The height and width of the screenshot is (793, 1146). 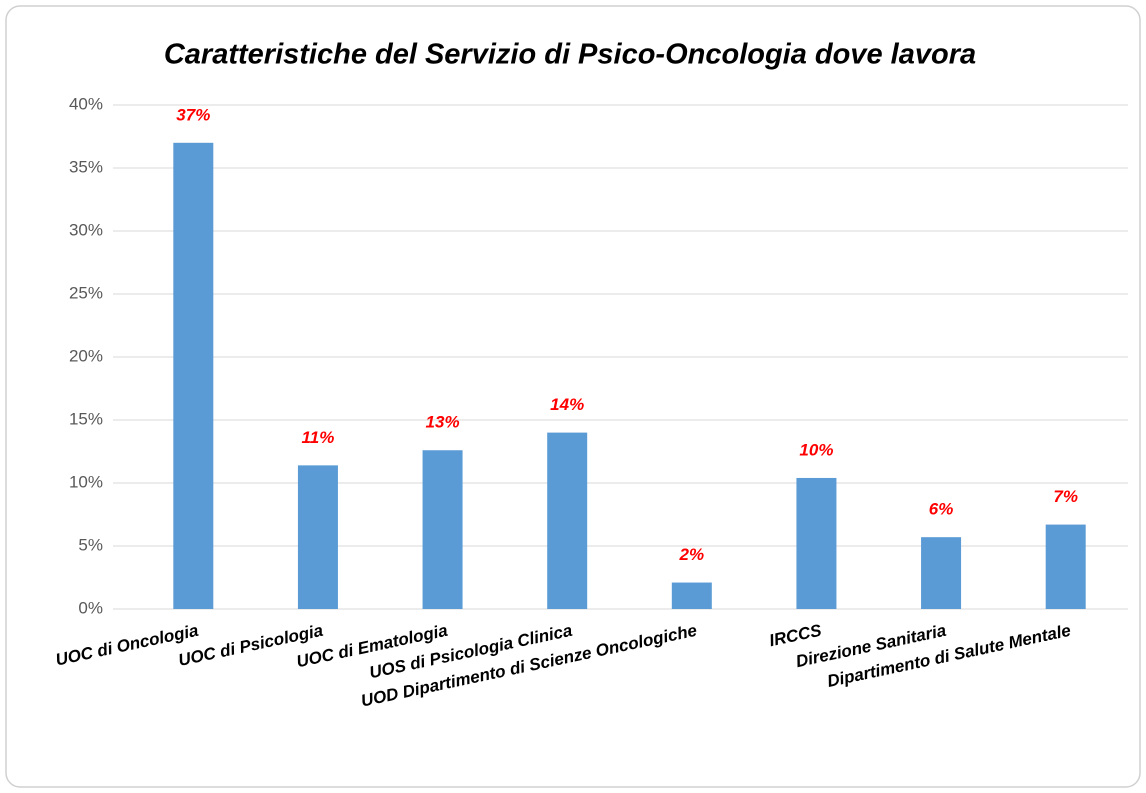 I want to click on y-tick-label: 10%, so click(x=86, y=481).